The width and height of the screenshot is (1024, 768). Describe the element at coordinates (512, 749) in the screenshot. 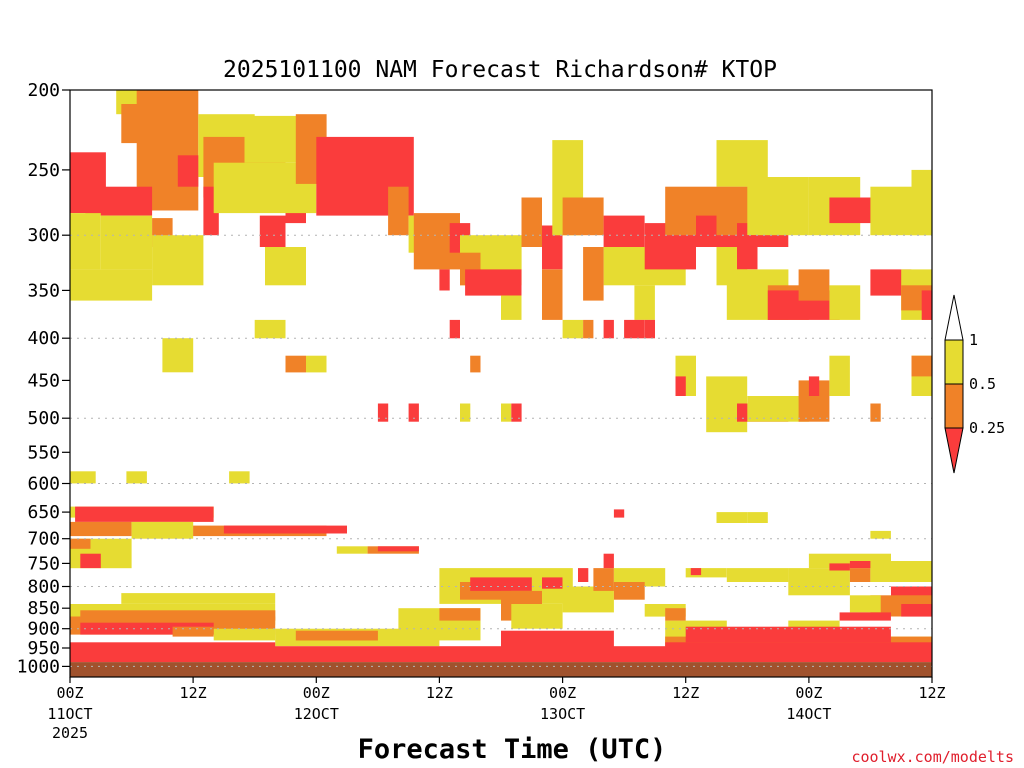

I see `x-axis-label: Forecast Time (UTC)` at that location.